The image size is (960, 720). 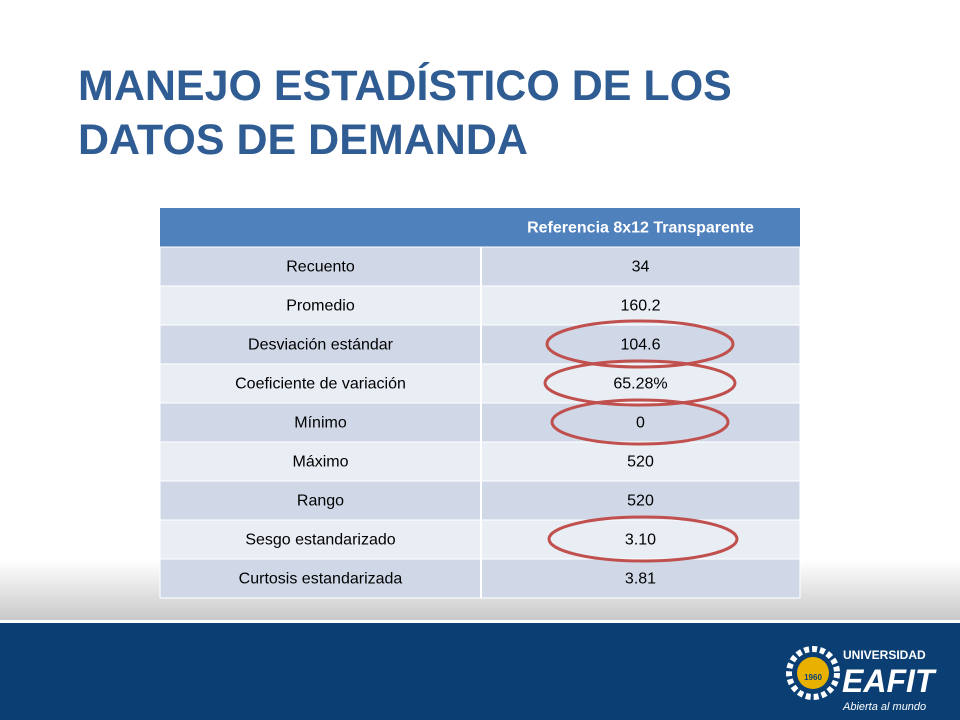 I want to click on row-label: Mínimo, so click(x=320, y=423).